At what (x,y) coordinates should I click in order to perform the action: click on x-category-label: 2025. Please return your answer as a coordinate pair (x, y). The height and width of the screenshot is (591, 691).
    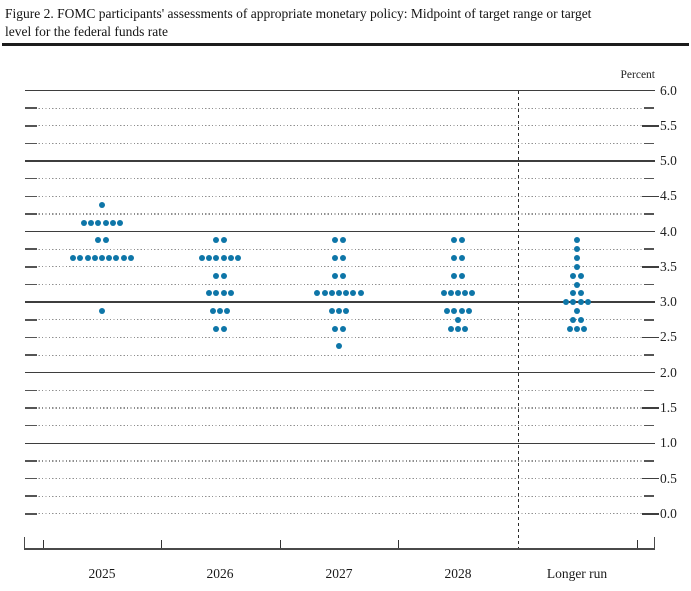
    Looking at the image, I should click on (102, 573).